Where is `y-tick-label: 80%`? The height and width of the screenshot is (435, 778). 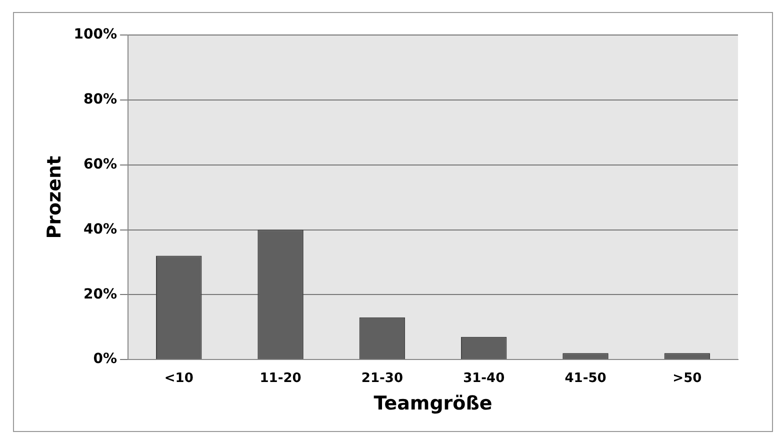 y-tick-label: 80% is located at coordinates (101, 100).